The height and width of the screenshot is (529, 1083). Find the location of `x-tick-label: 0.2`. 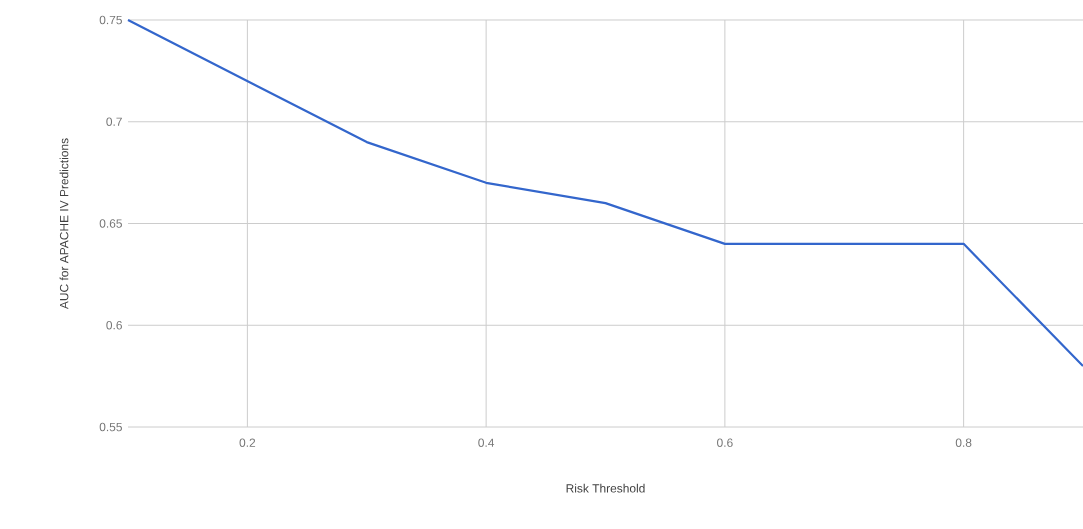

x-tick-label: 0.2 is located at coordinates (247, 442).